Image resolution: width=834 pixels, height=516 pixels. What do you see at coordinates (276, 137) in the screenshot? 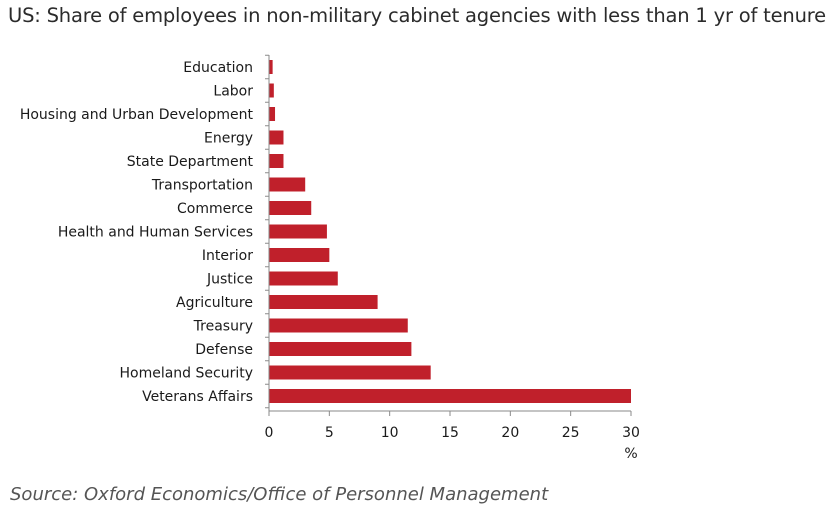
I see `bar-energy` at bounding box center [276, 137].